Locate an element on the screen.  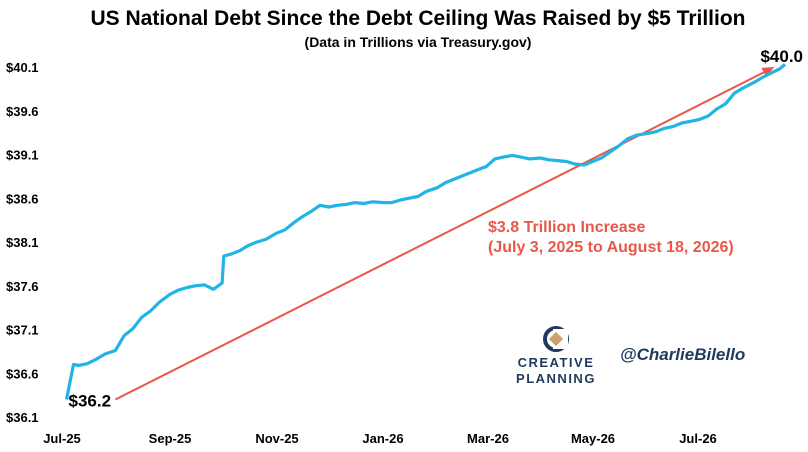
increase-annotation-line1: $3.8 Trillion Increase is located at coordinates (567, 227).